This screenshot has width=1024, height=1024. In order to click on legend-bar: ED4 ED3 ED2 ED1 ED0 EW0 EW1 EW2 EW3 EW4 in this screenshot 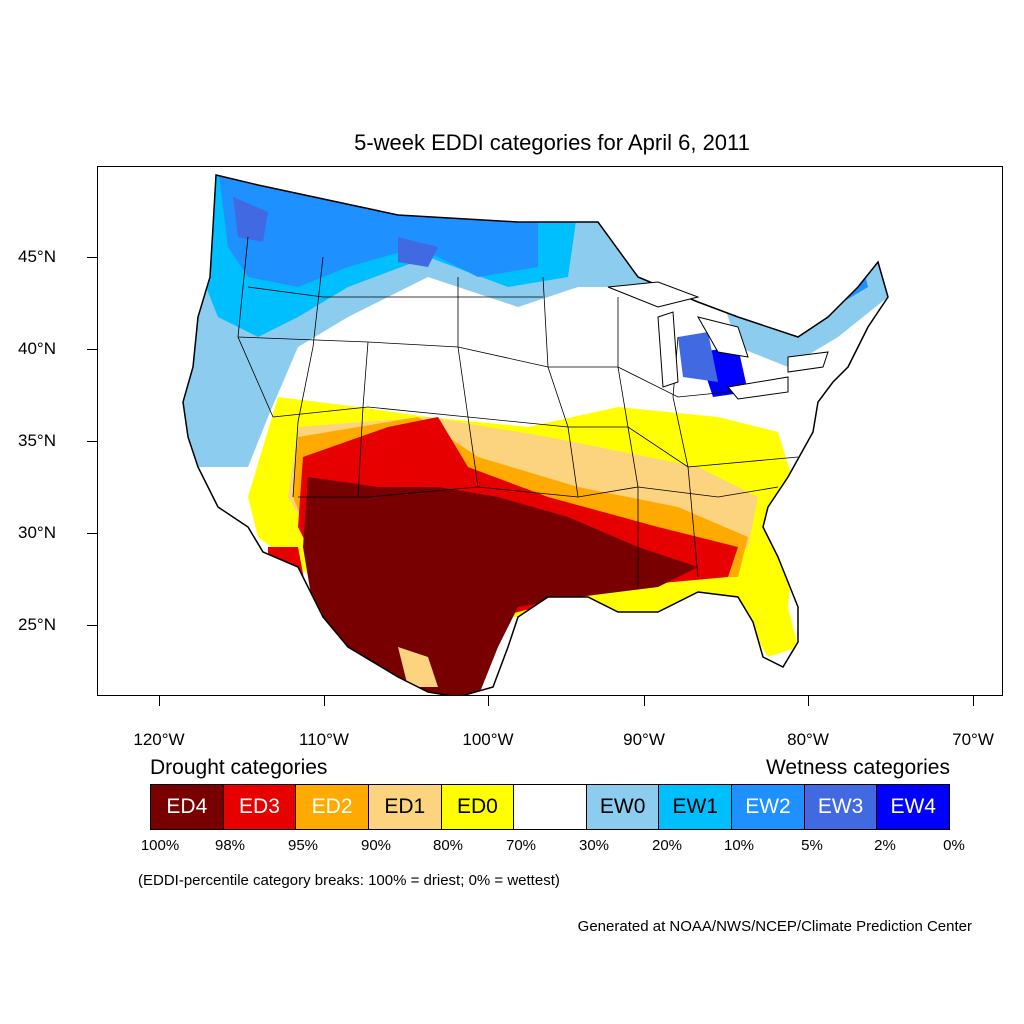, I will do `click(550, 807)`.